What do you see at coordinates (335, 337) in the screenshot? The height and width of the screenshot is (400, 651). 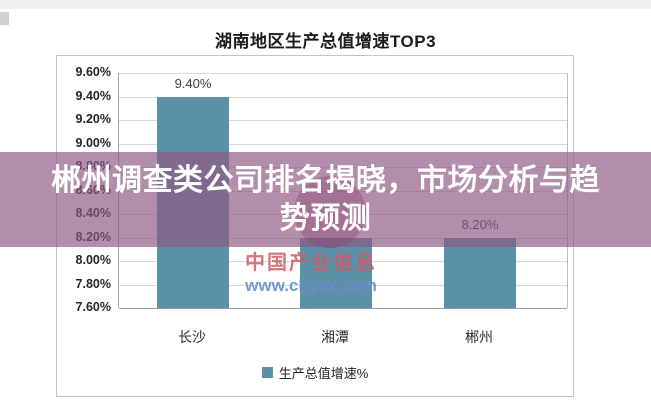 I see `x-axis-label-湘潭: 湘潭` at bounding box center [335, 337].